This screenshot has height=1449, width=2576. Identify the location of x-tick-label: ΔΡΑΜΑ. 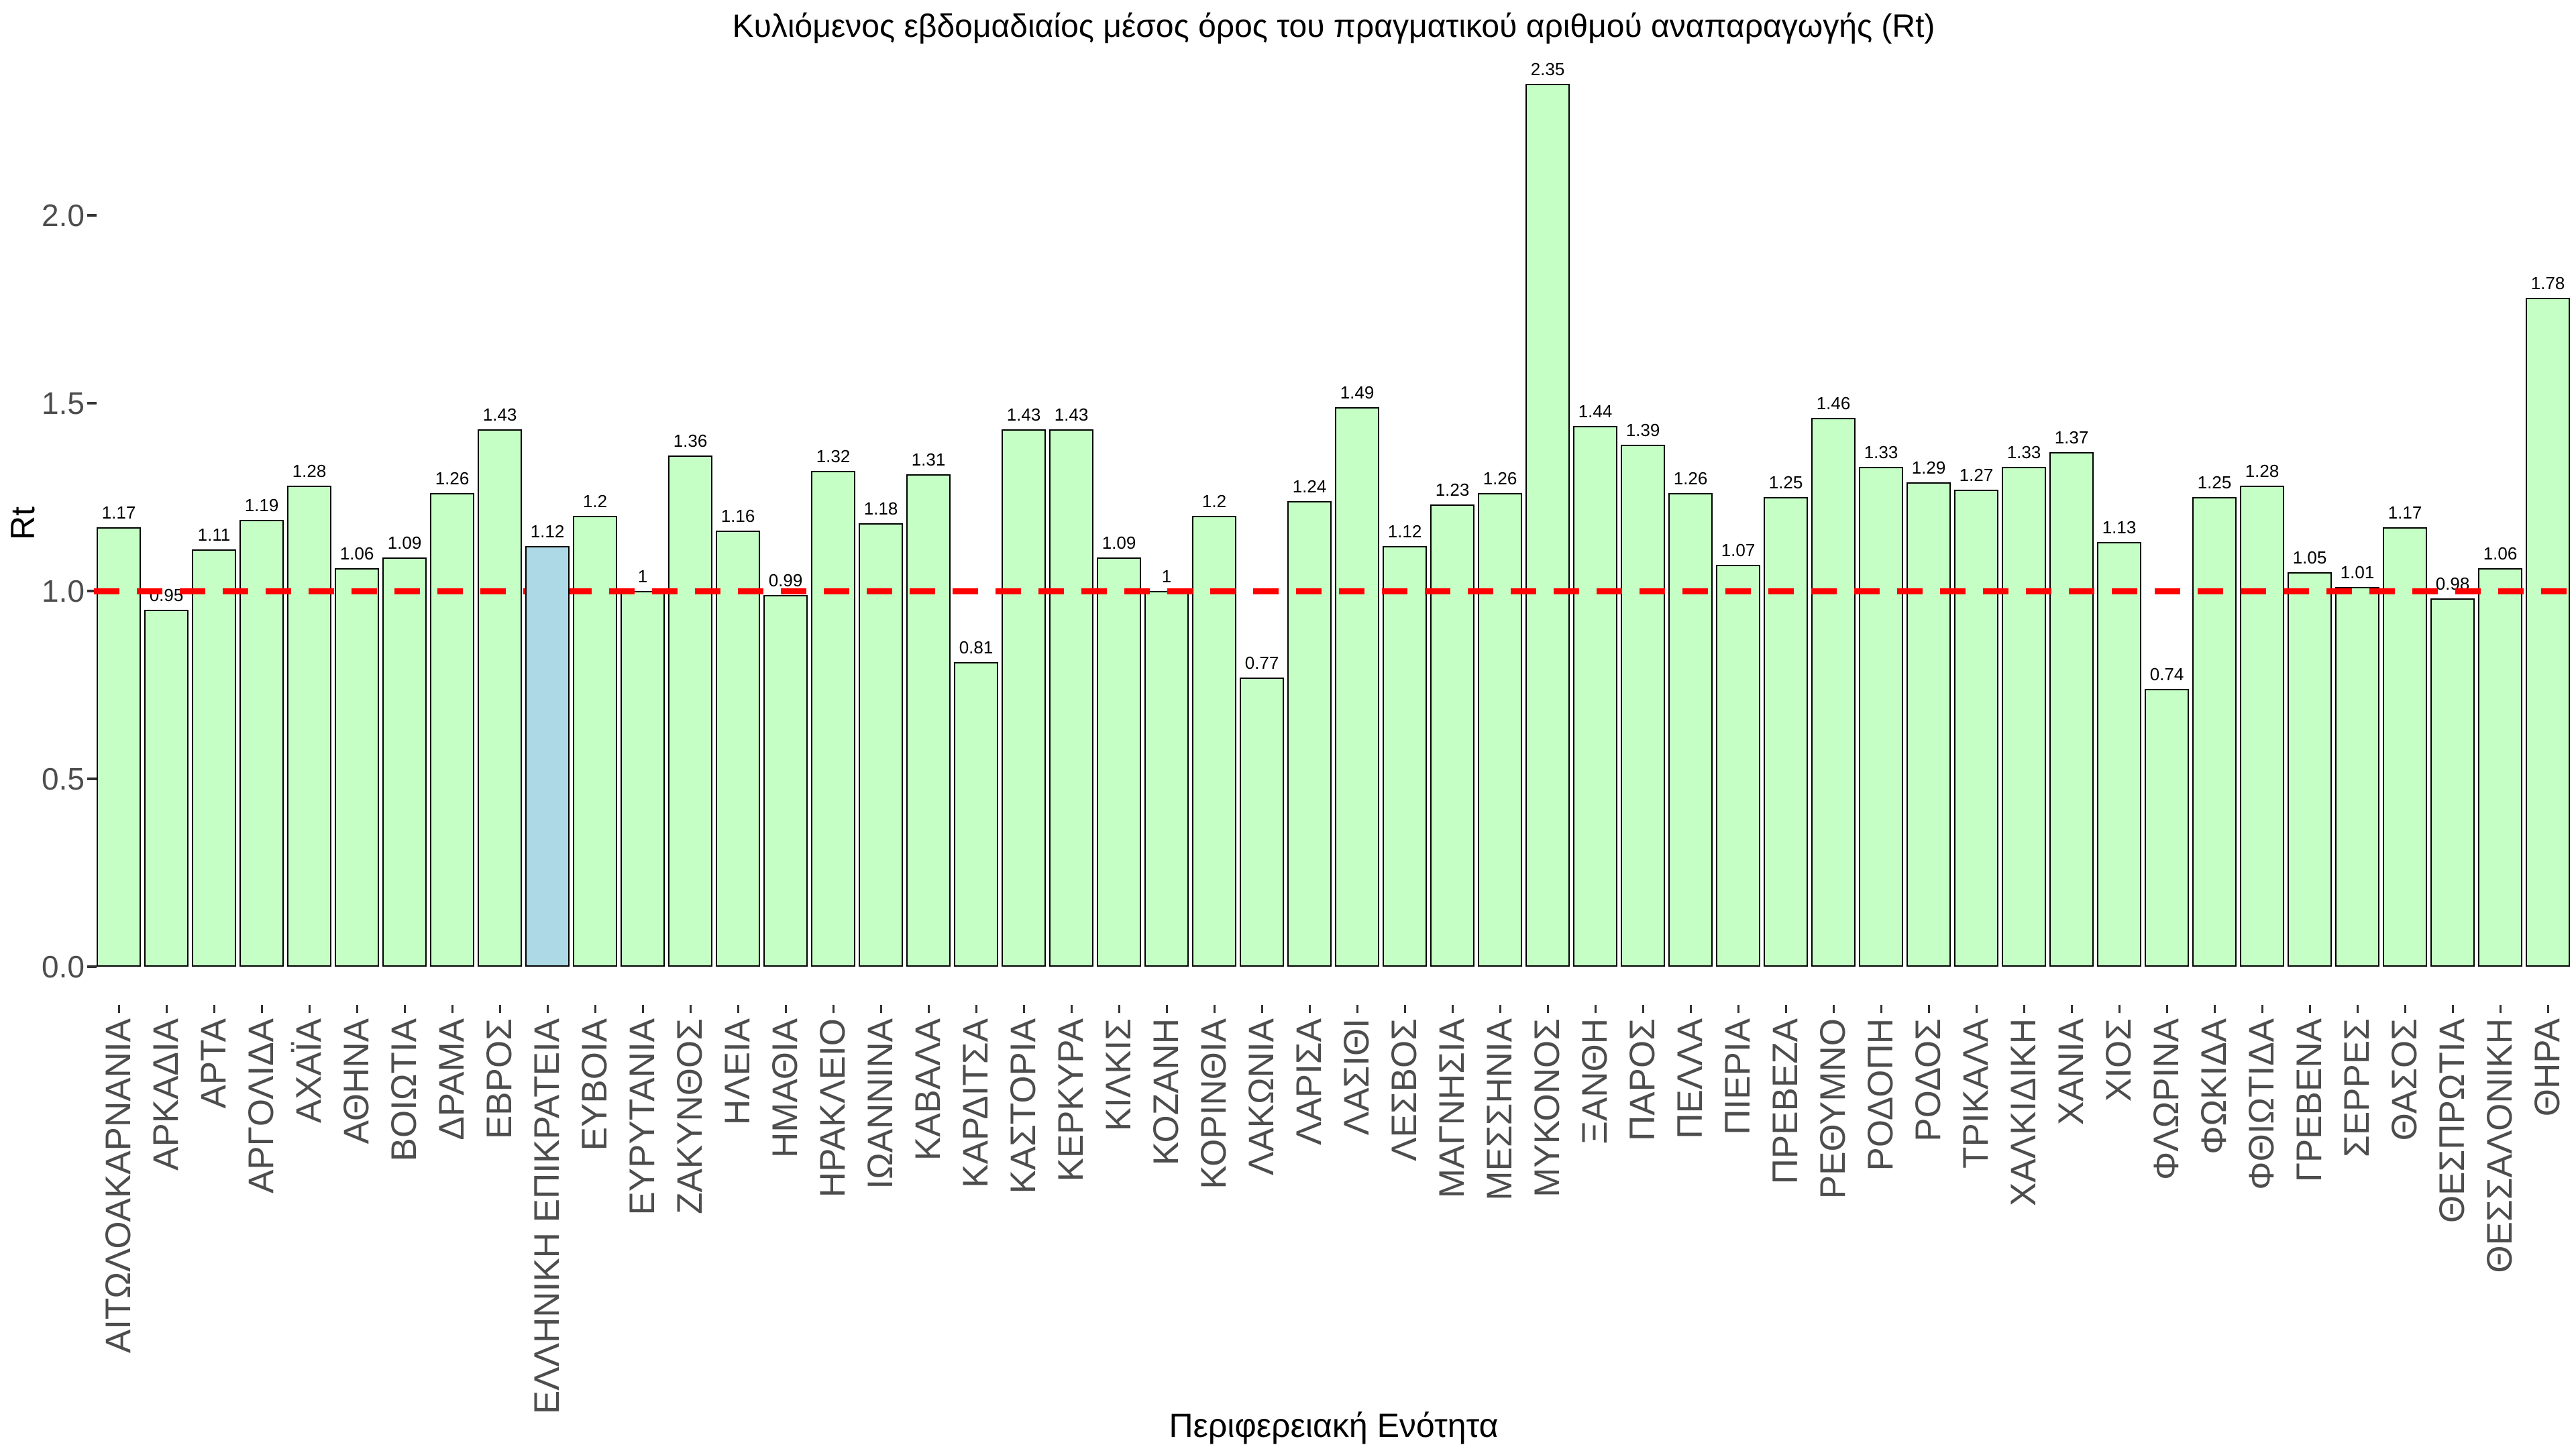
(452, 1079).